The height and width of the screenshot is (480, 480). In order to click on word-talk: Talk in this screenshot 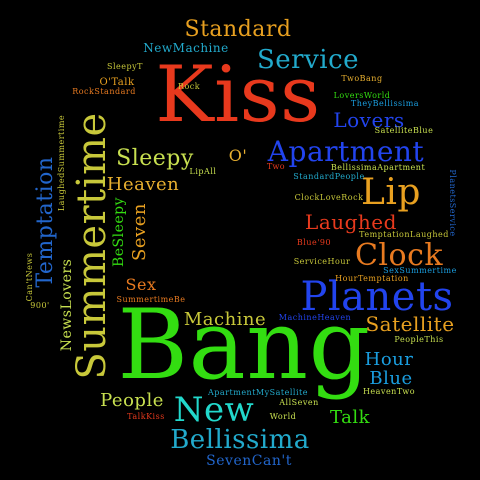, I will do `click(350, 417)`.